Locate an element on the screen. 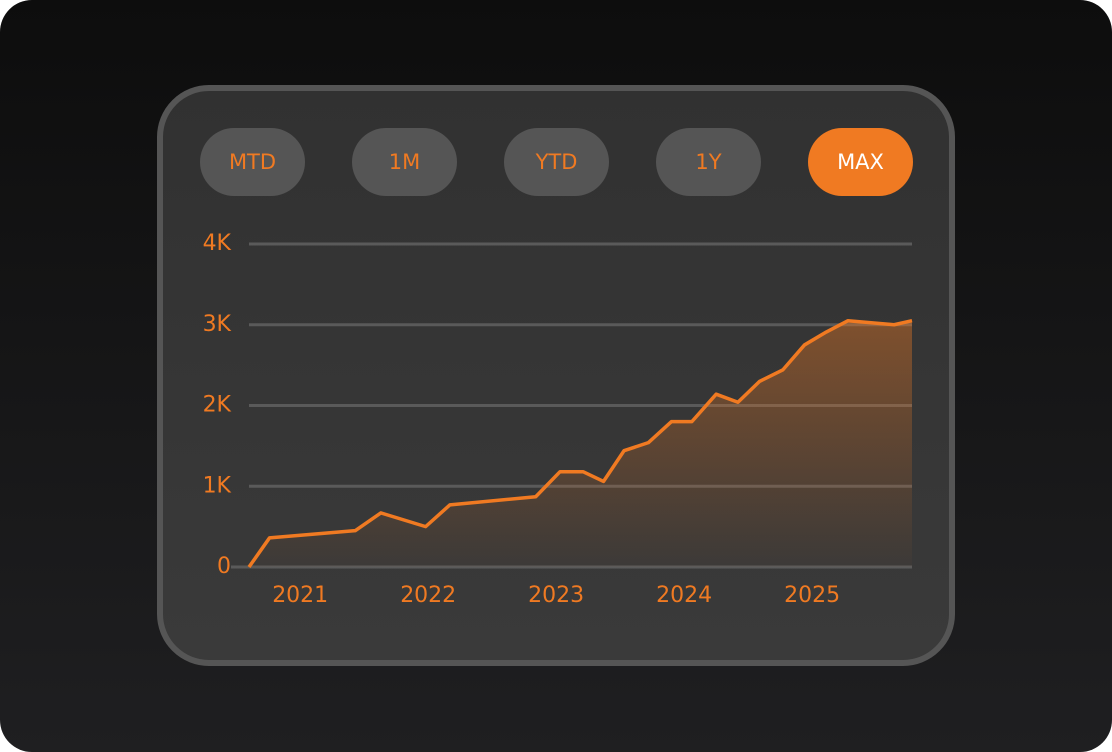  range-button: 1Y is located at coordinates (708, 162).